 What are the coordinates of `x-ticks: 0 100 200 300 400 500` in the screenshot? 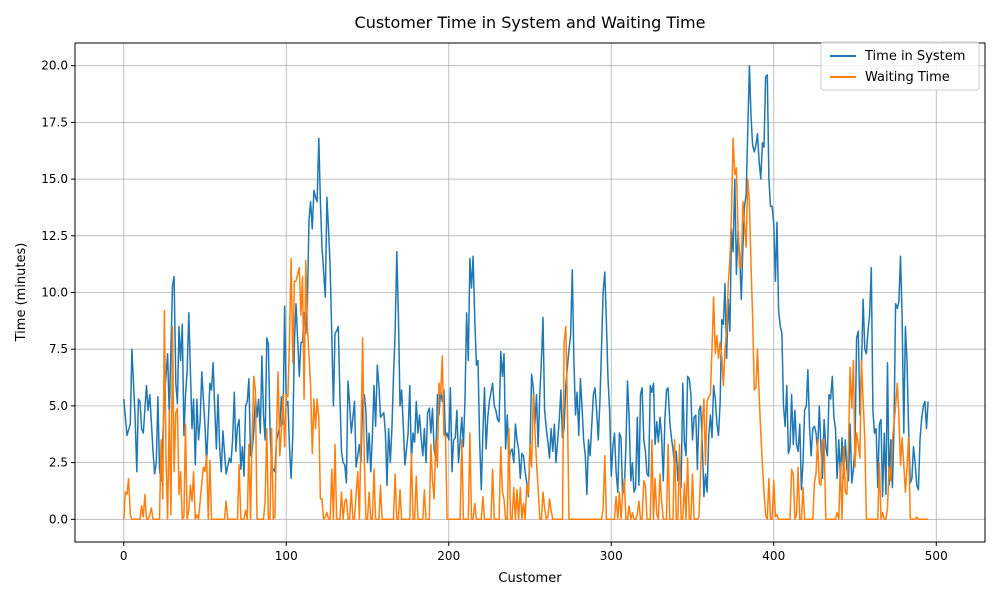 It's located at (534, 552).